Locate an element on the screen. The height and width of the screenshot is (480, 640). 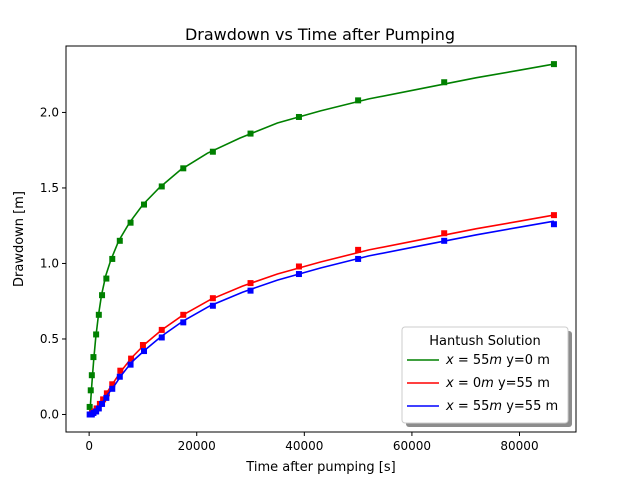
y-tick-label: 1.0 is located at coordinates (49, 263).